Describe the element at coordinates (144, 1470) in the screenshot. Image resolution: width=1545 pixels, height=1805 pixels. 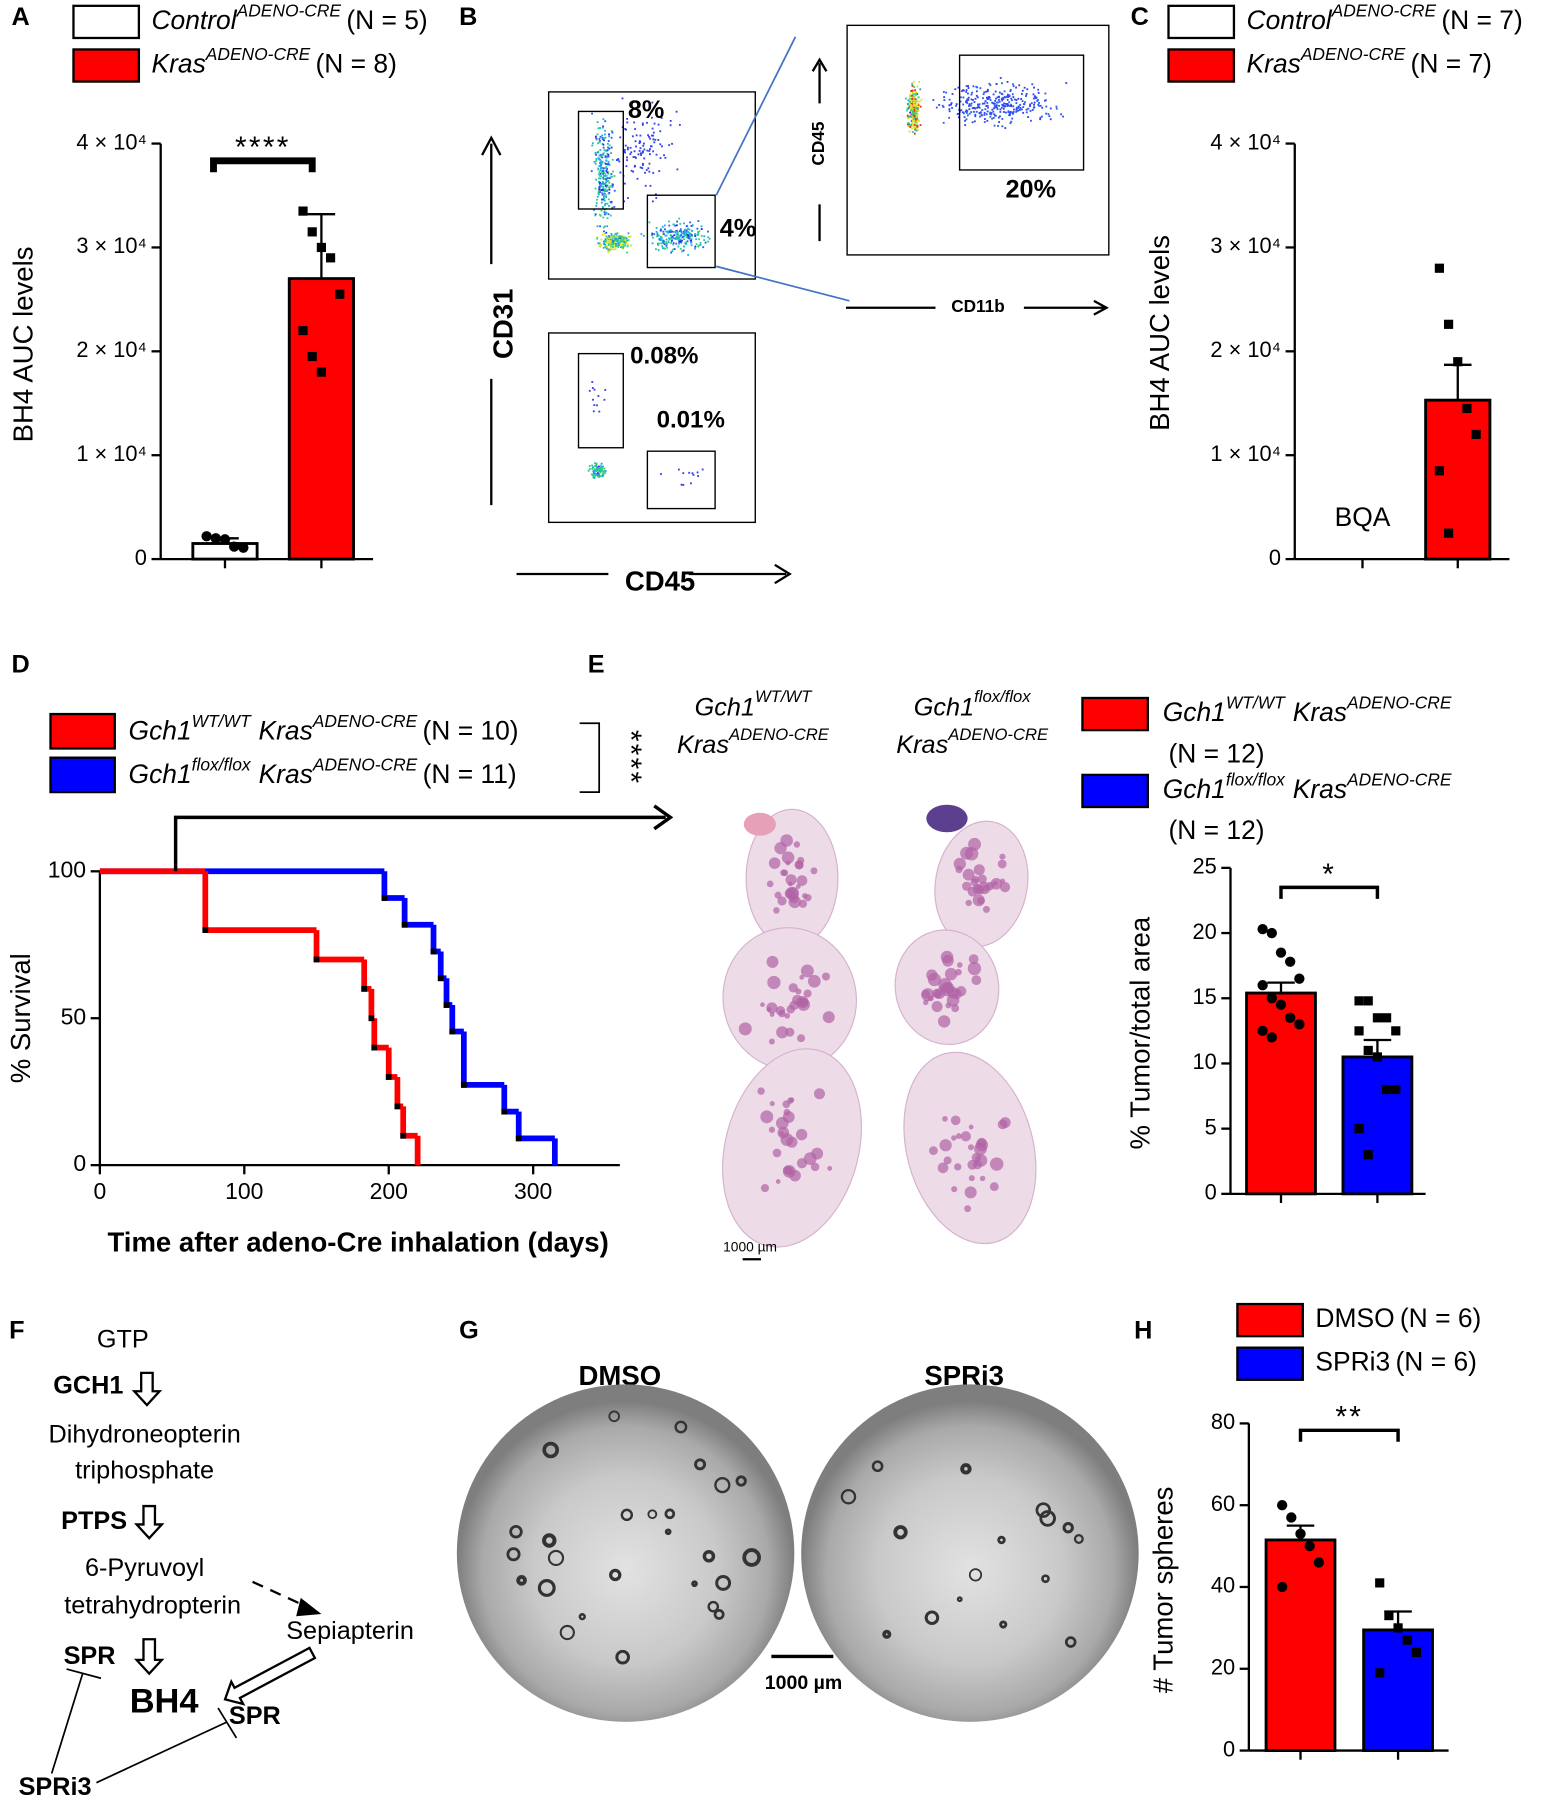
I see `pathway-text: triphosphate` at that location.